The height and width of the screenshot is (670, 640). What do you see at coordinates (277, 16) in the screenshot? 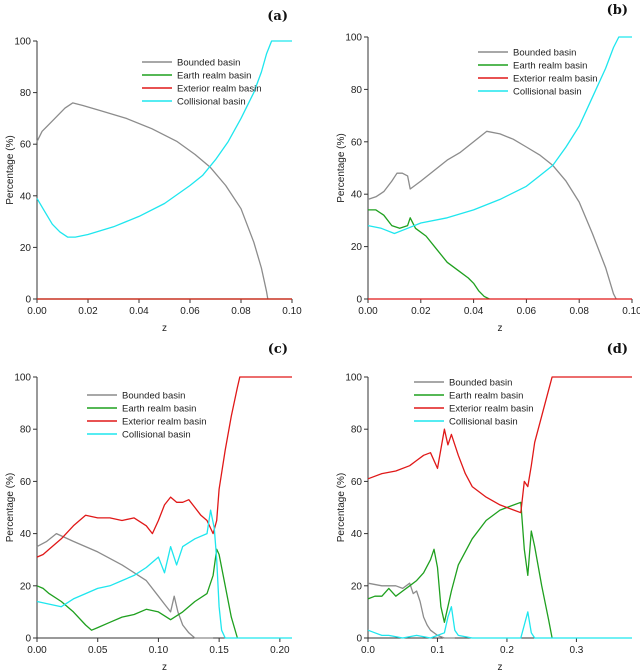
I see `panel-label: (a)` at bounding box center [277, 16].